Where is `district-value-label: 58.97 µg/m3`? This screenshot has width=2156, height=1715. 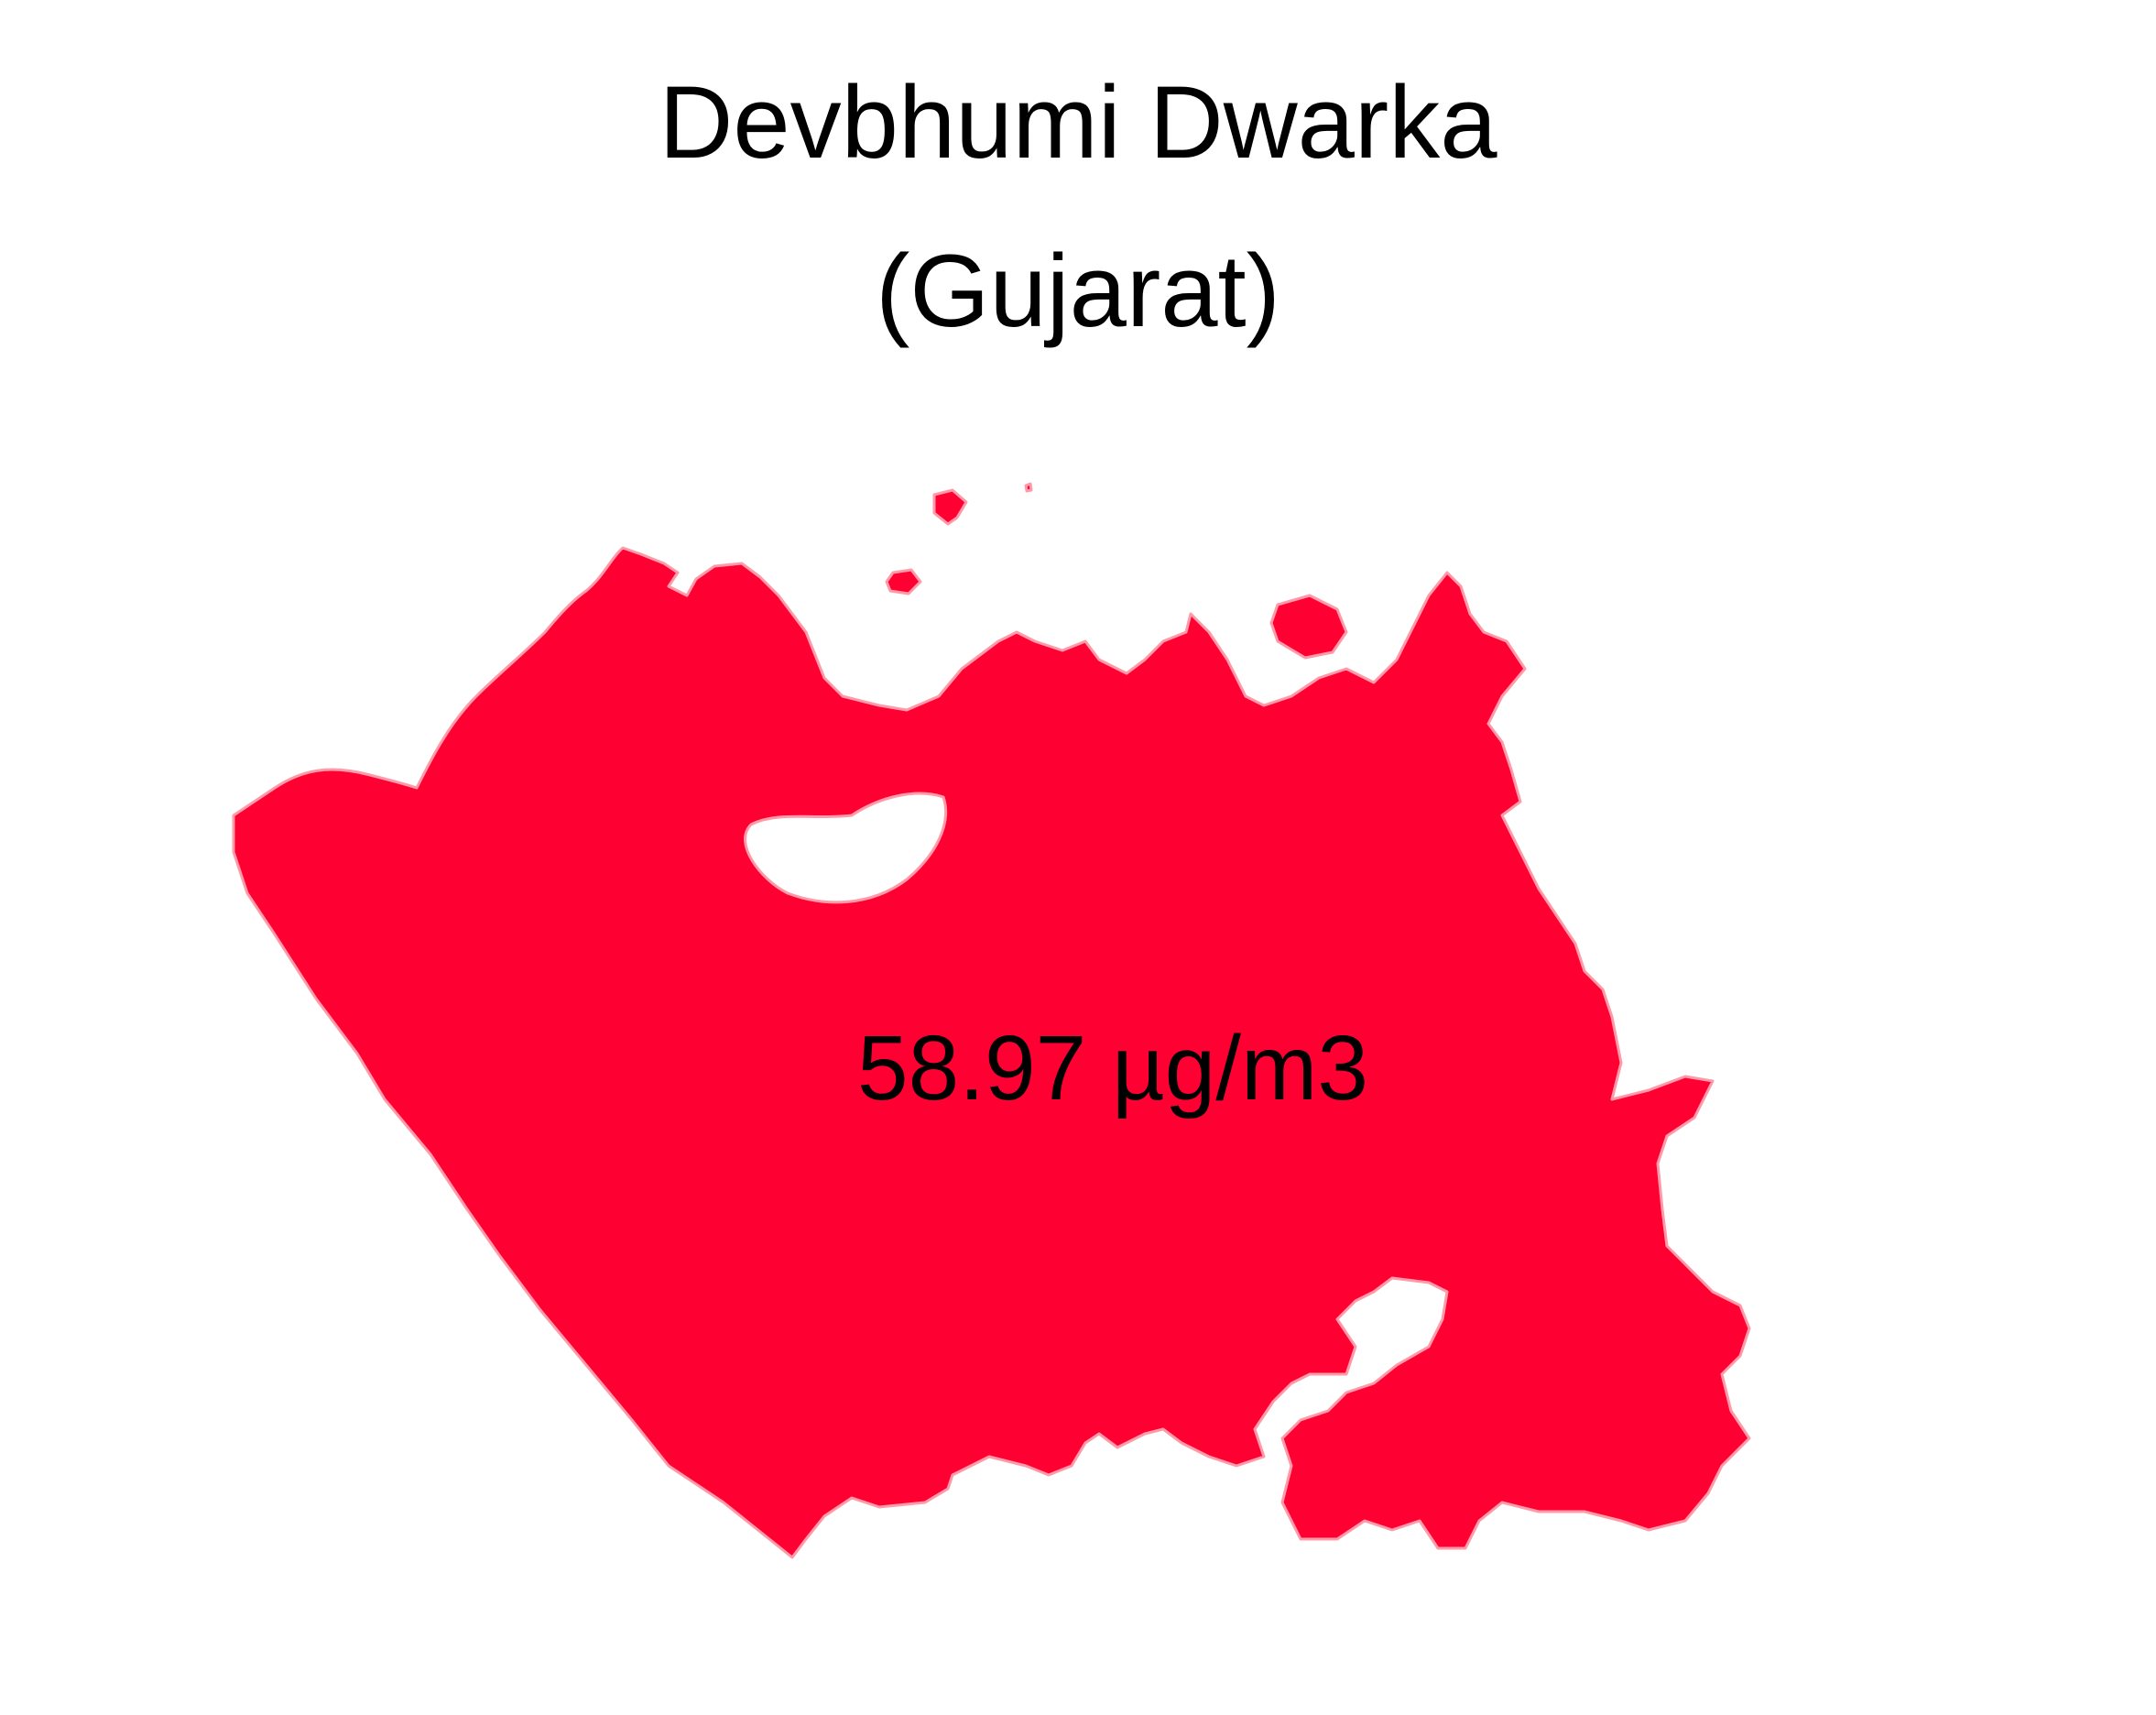
district-value-label: 58.97 µg/m3 is located at coordinates (1112, 1068).